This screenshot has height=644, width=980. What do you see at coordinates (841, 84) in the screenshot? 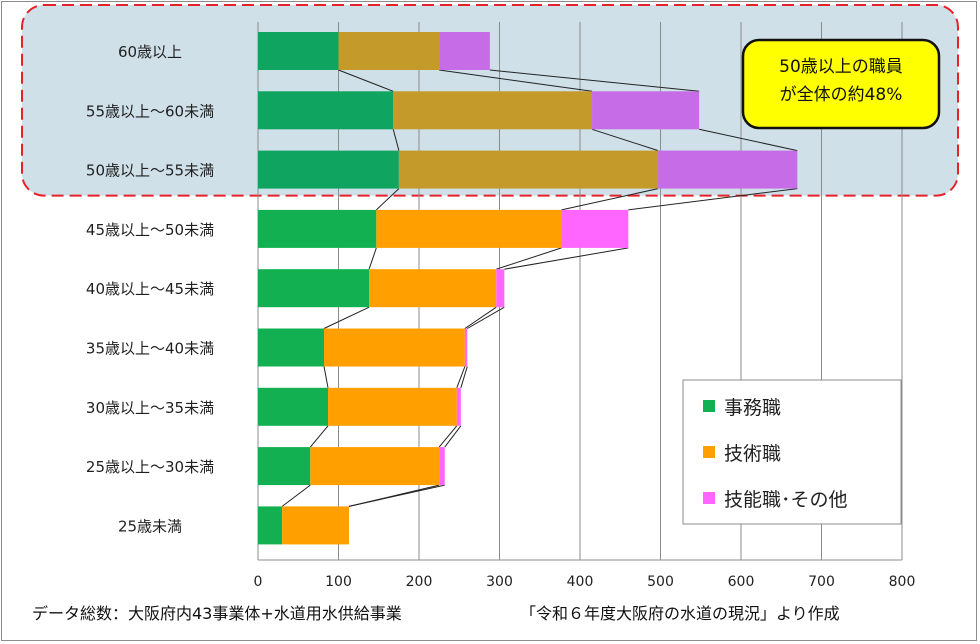
I see `callout-box` at bounding box center [841, 84].